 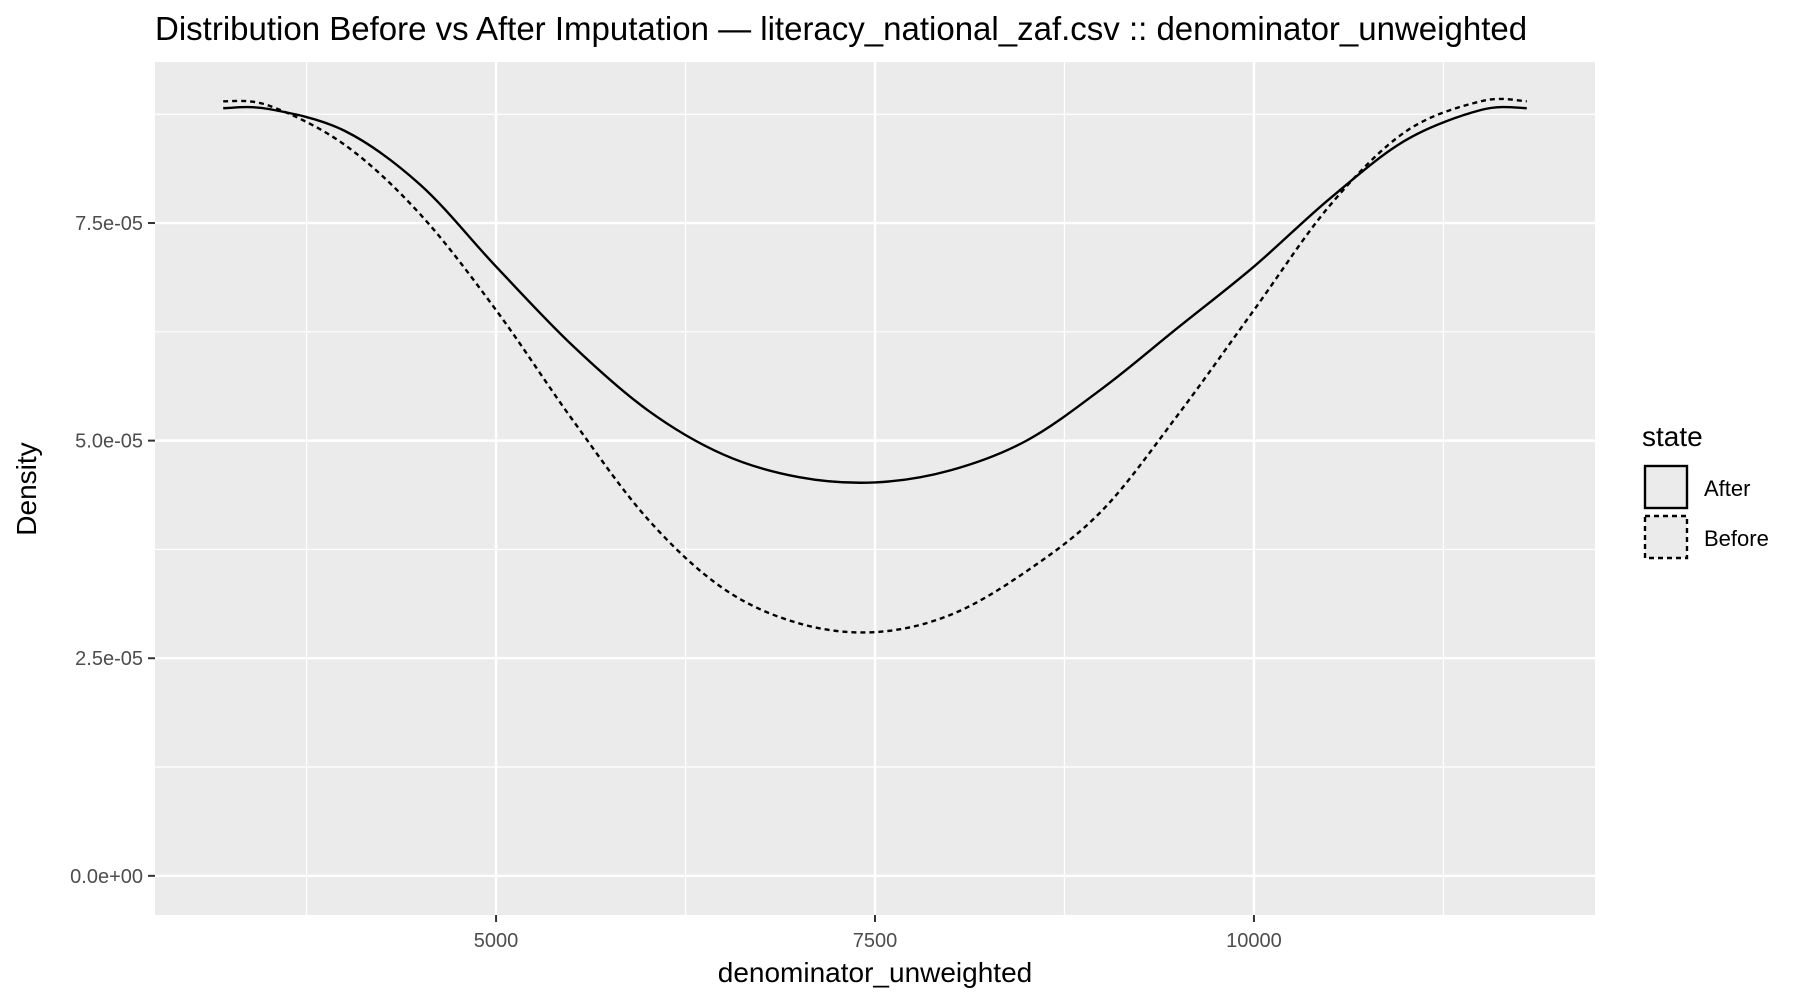 I want to click on x-axis: 5000 7500 10000, so click(x=878, y=933).